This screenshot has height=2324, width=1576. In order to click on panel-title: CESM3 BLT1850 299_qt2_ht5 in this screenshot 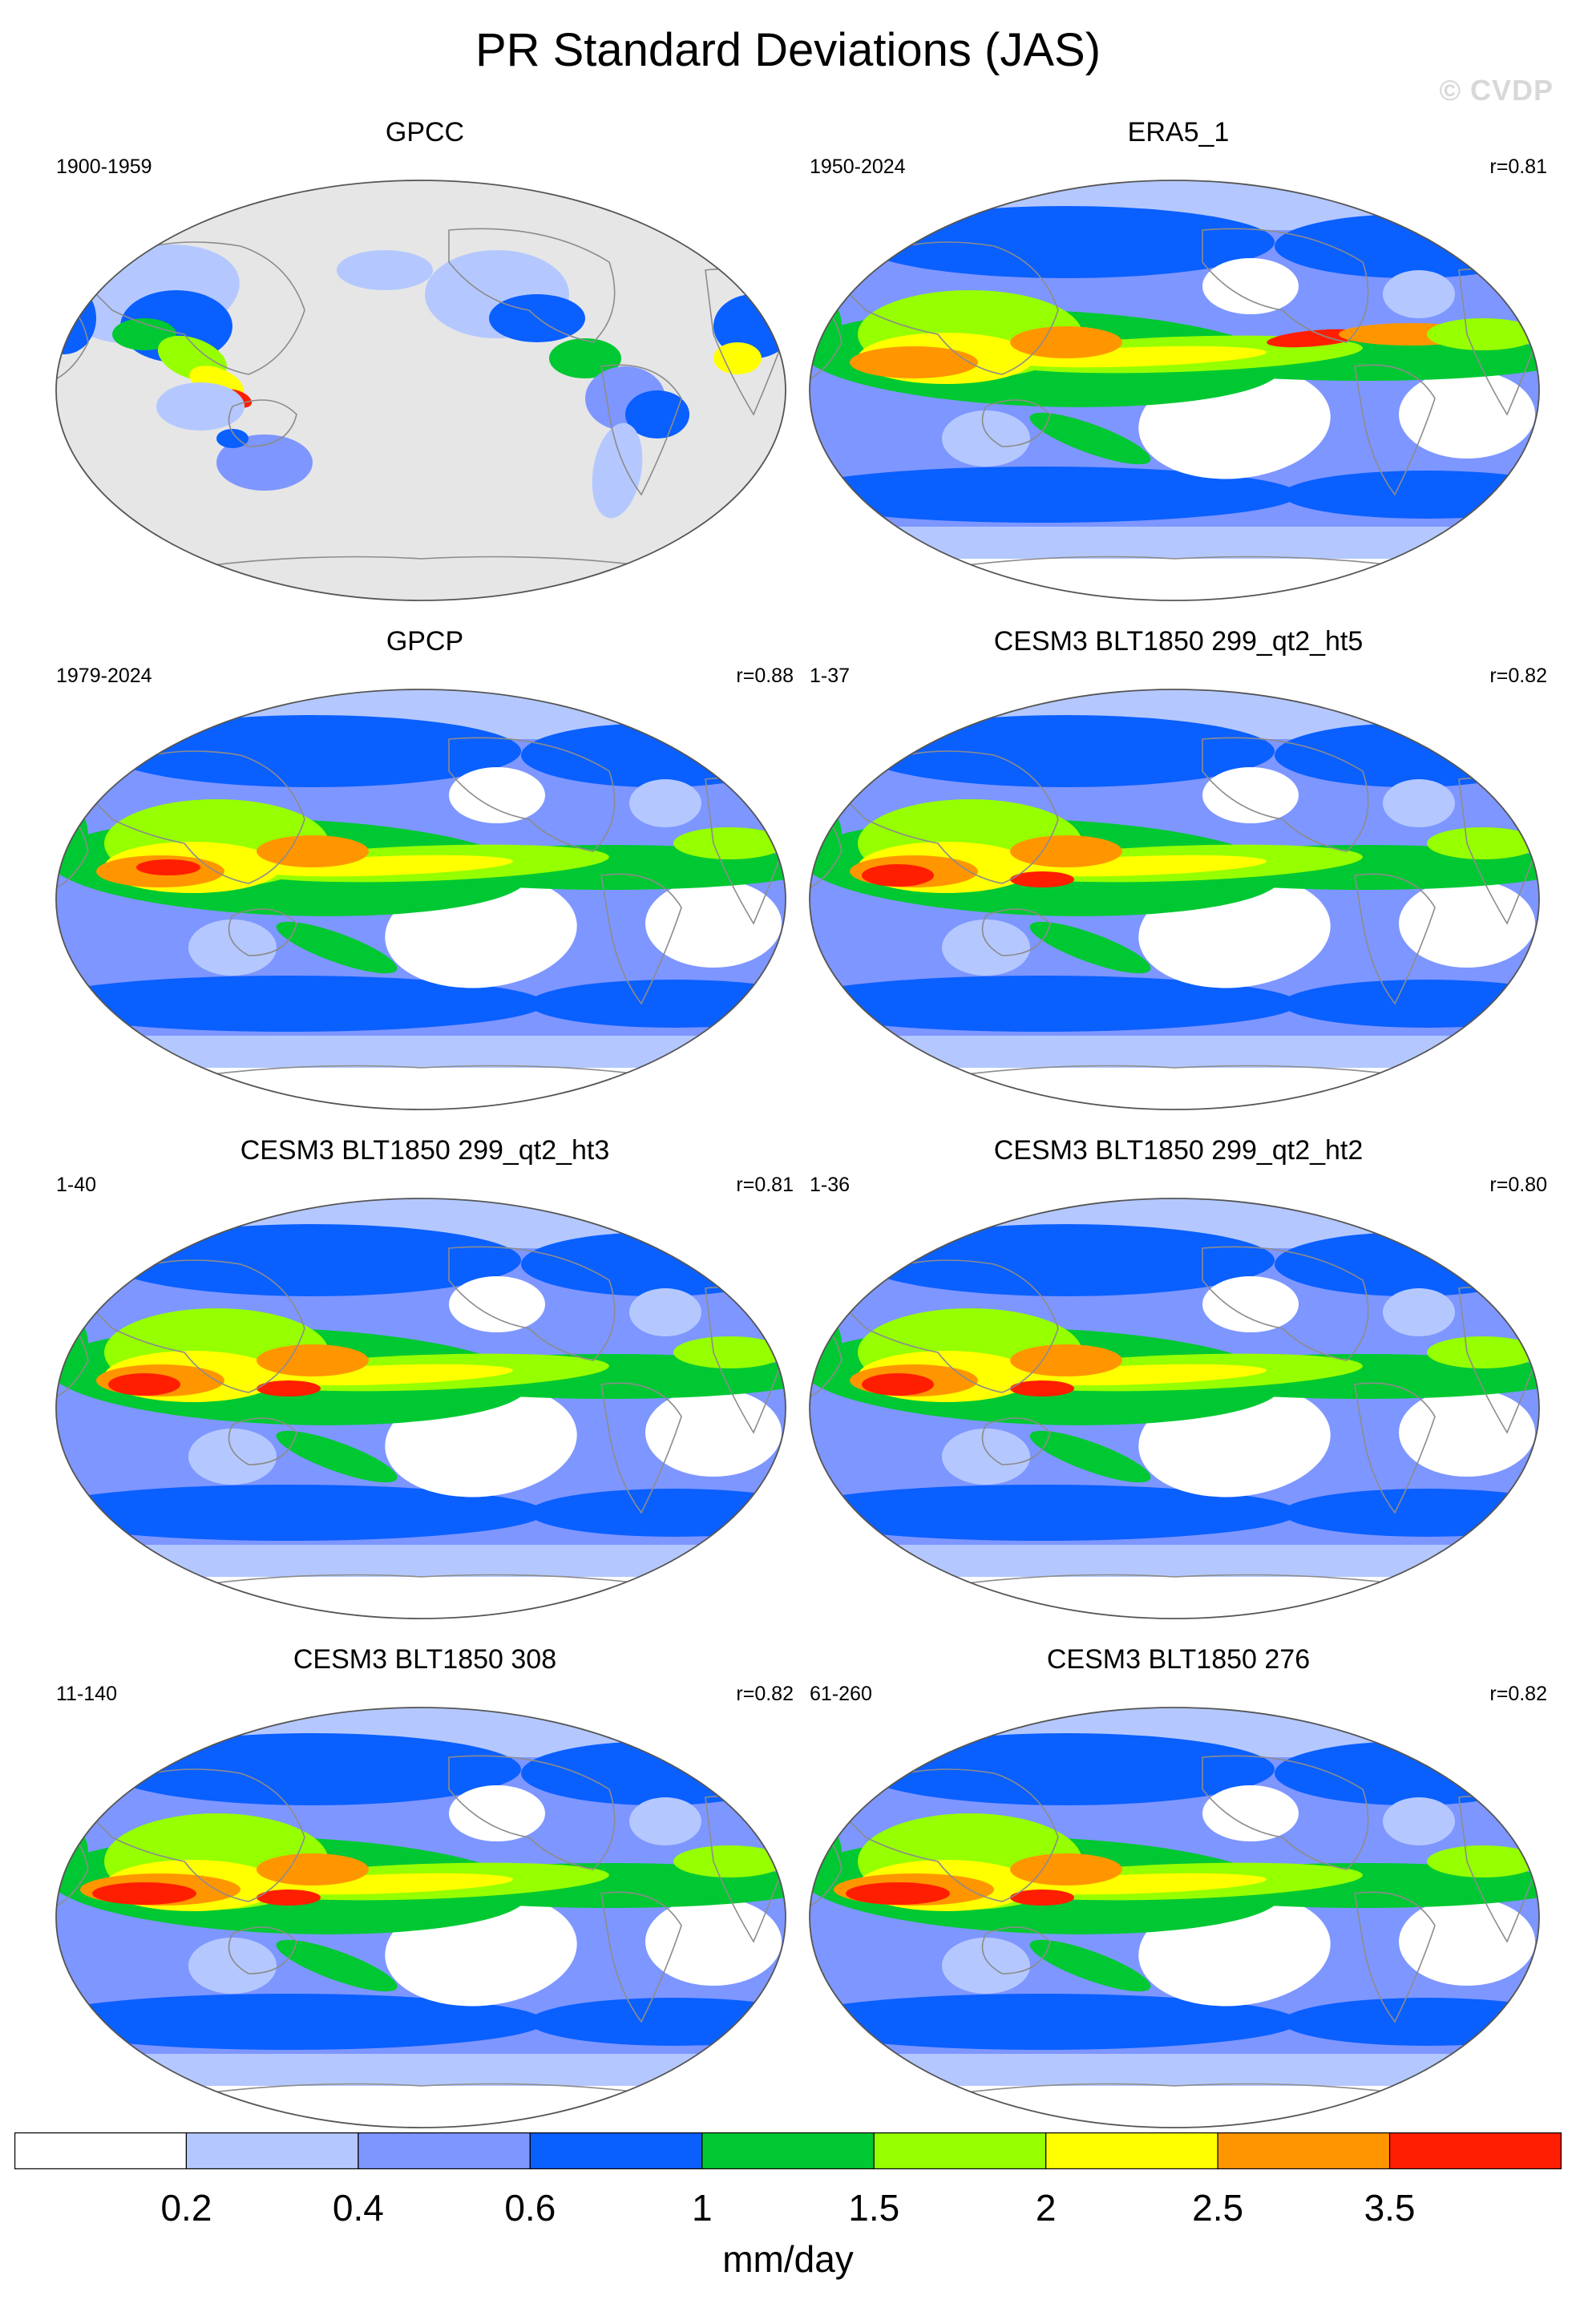, I will do `click(1178, 641)`.